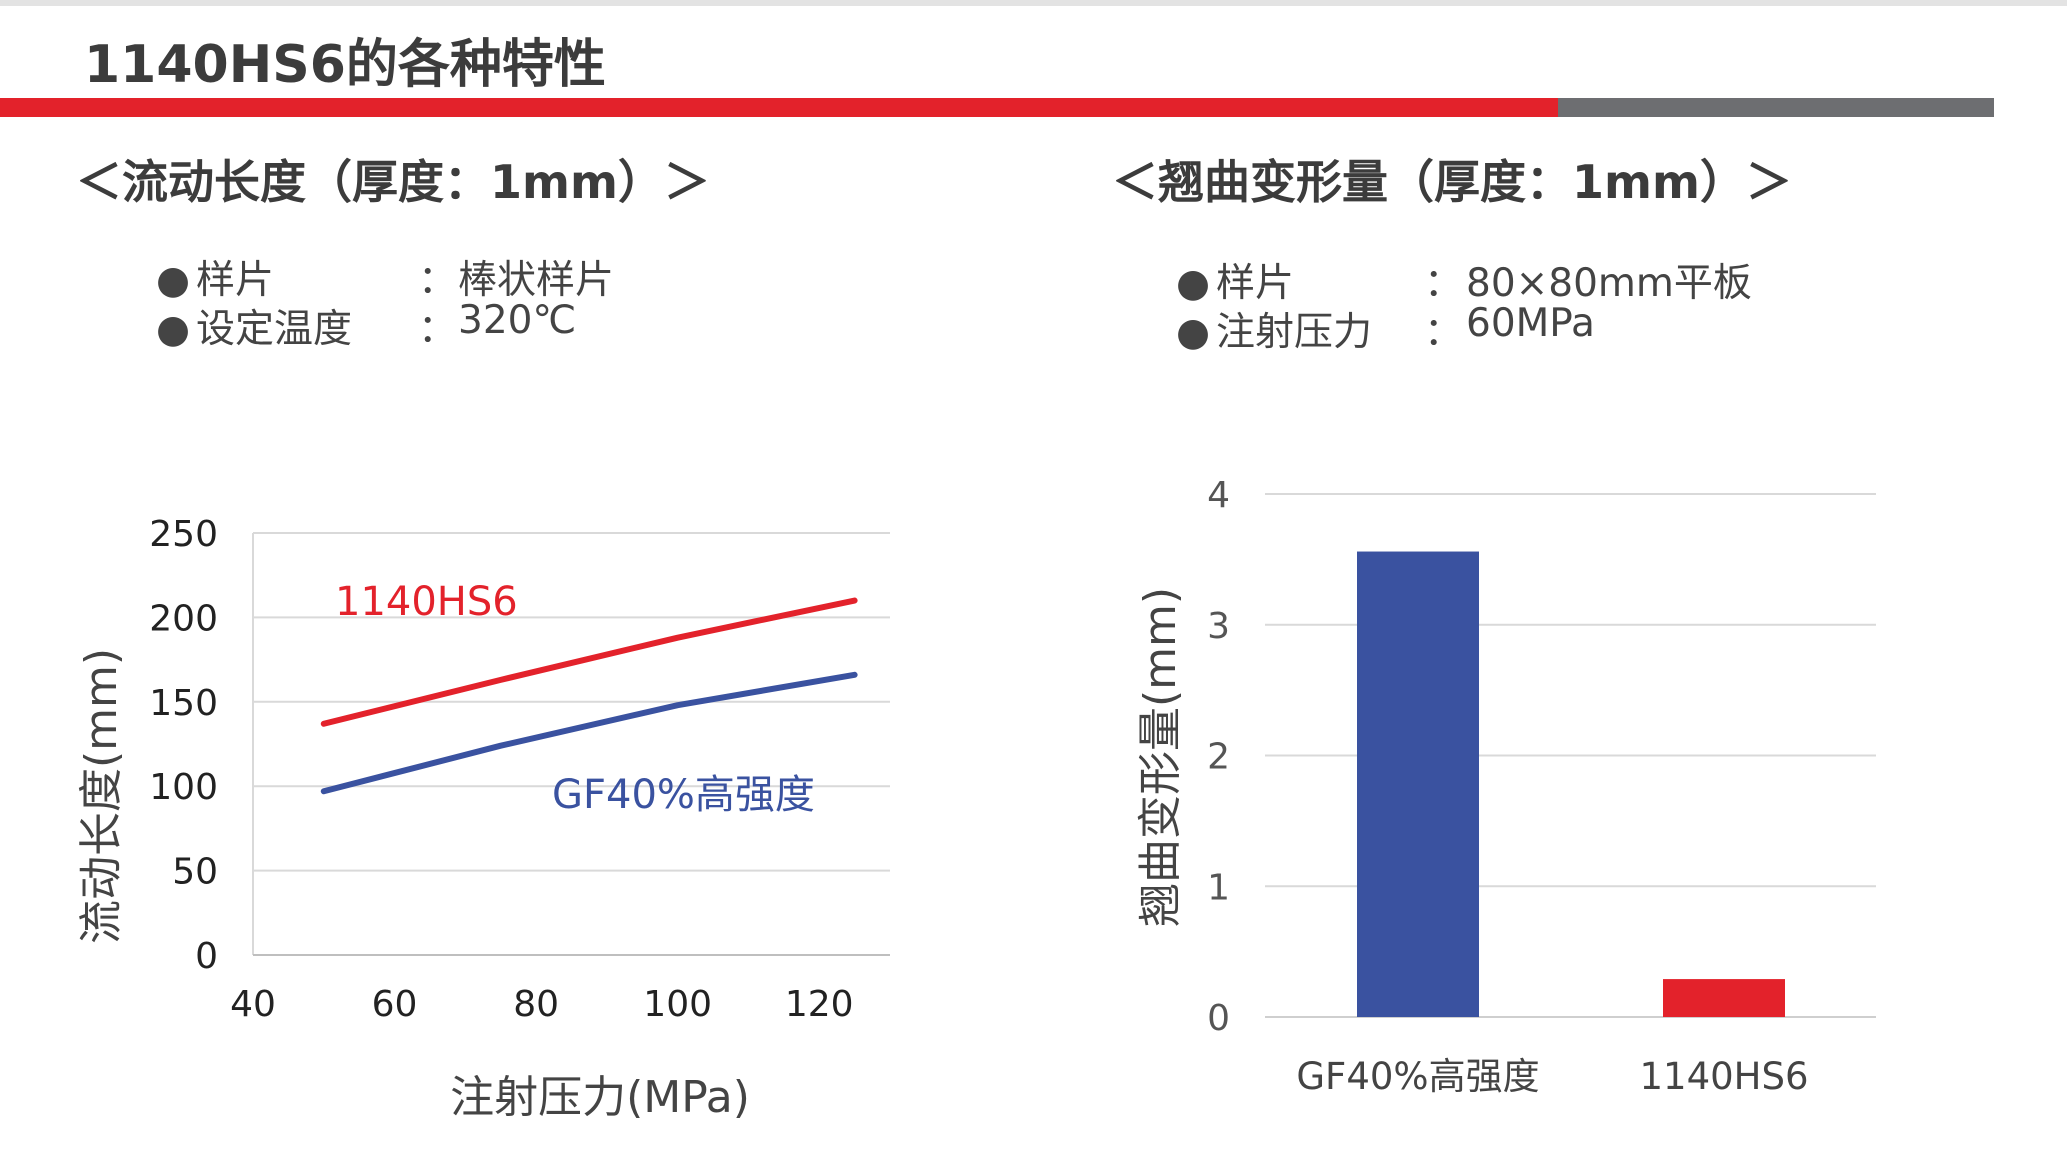  What do you see at coordinates (195, 872) in the screenshot?
I see `y-tick-label: 50` at bounding box center [195, 872].